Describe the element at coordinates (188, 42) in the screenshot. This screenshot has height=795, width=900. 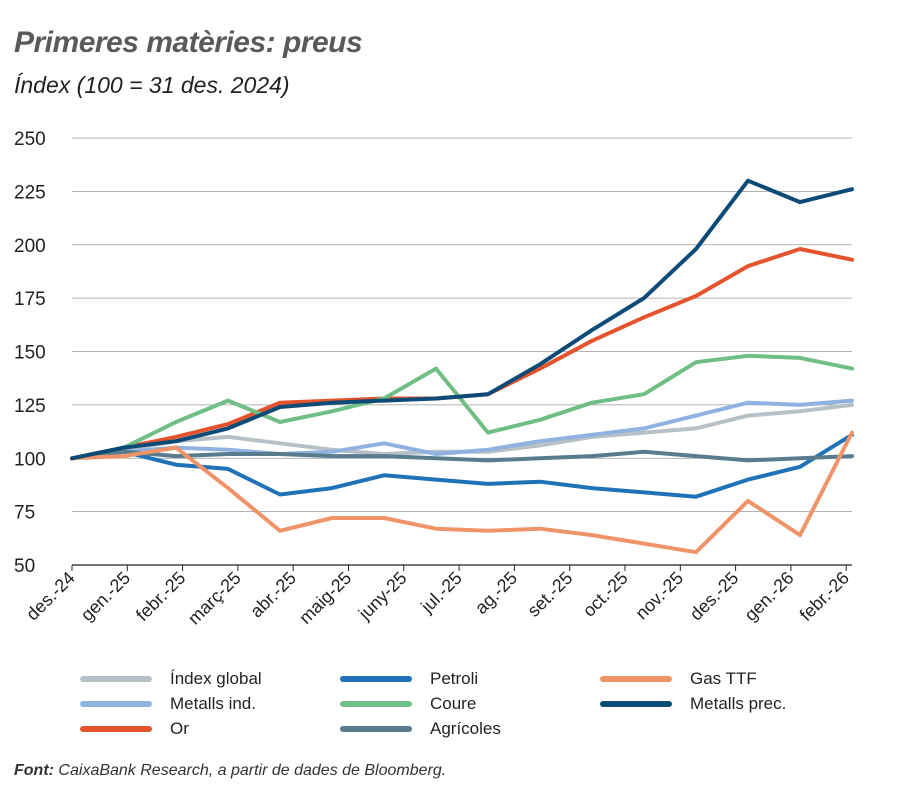
I see `chart-title: Primeres matèries: preus` at that location.